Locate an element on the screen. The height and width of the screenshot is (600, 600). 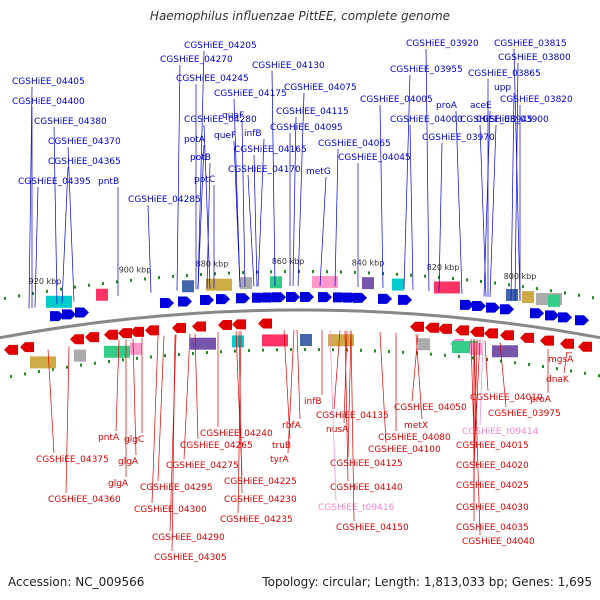
reverse-gene-label: CGSHiEE_04235 is located at coordinates (256, 520).